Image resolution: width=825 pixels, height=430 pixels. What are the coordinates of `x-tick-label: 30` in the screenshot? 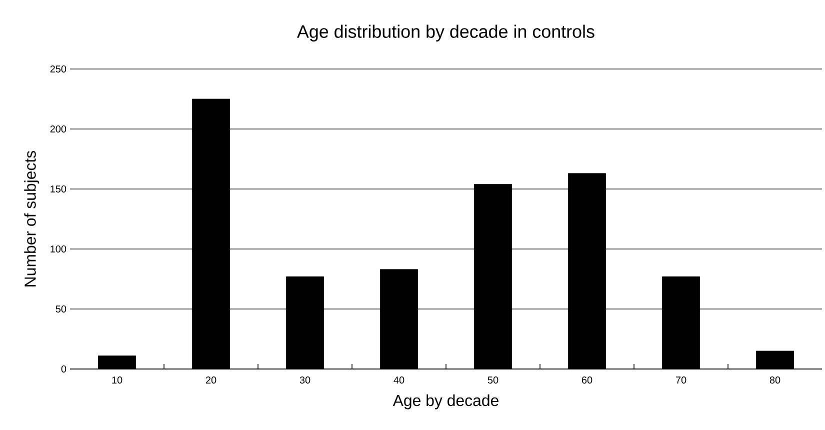 It's located at (305, 380).